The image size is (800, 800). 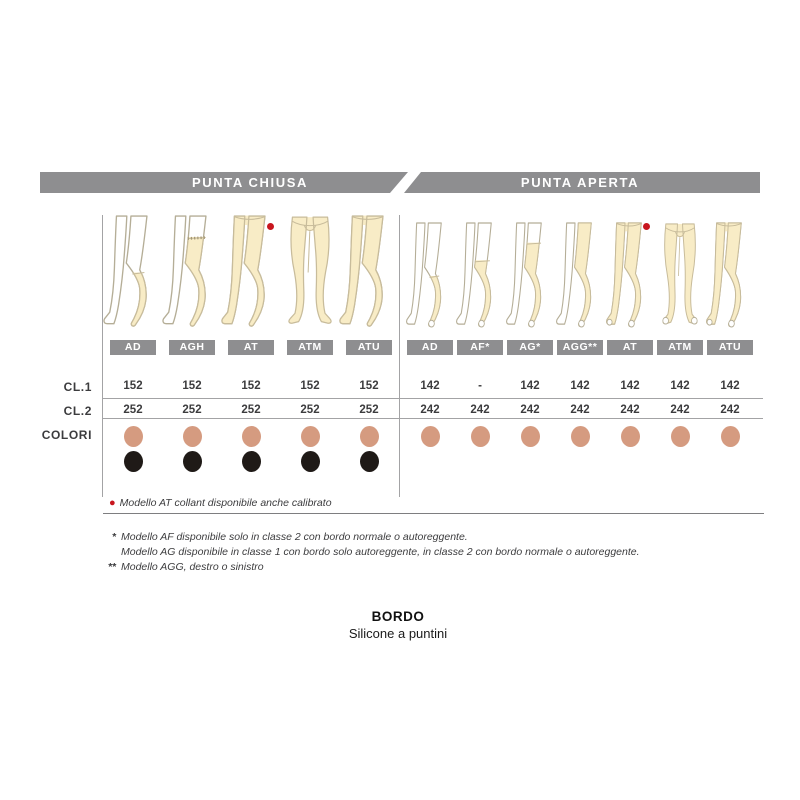 I want to click on model-header-AG: AG*, so click(x=530, y=347).